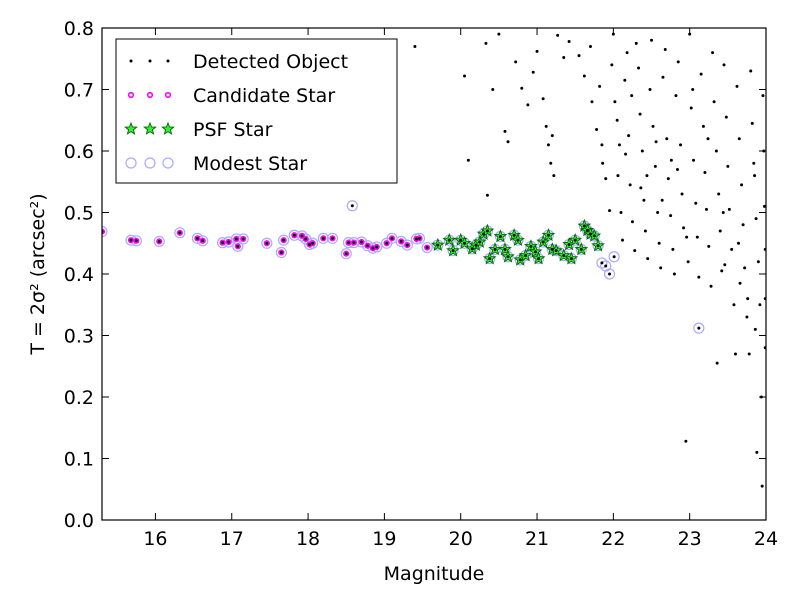 The width and height of the screenshot is (800, 600). I want to click on y-tick-label: 0.5, so click(79, 214).